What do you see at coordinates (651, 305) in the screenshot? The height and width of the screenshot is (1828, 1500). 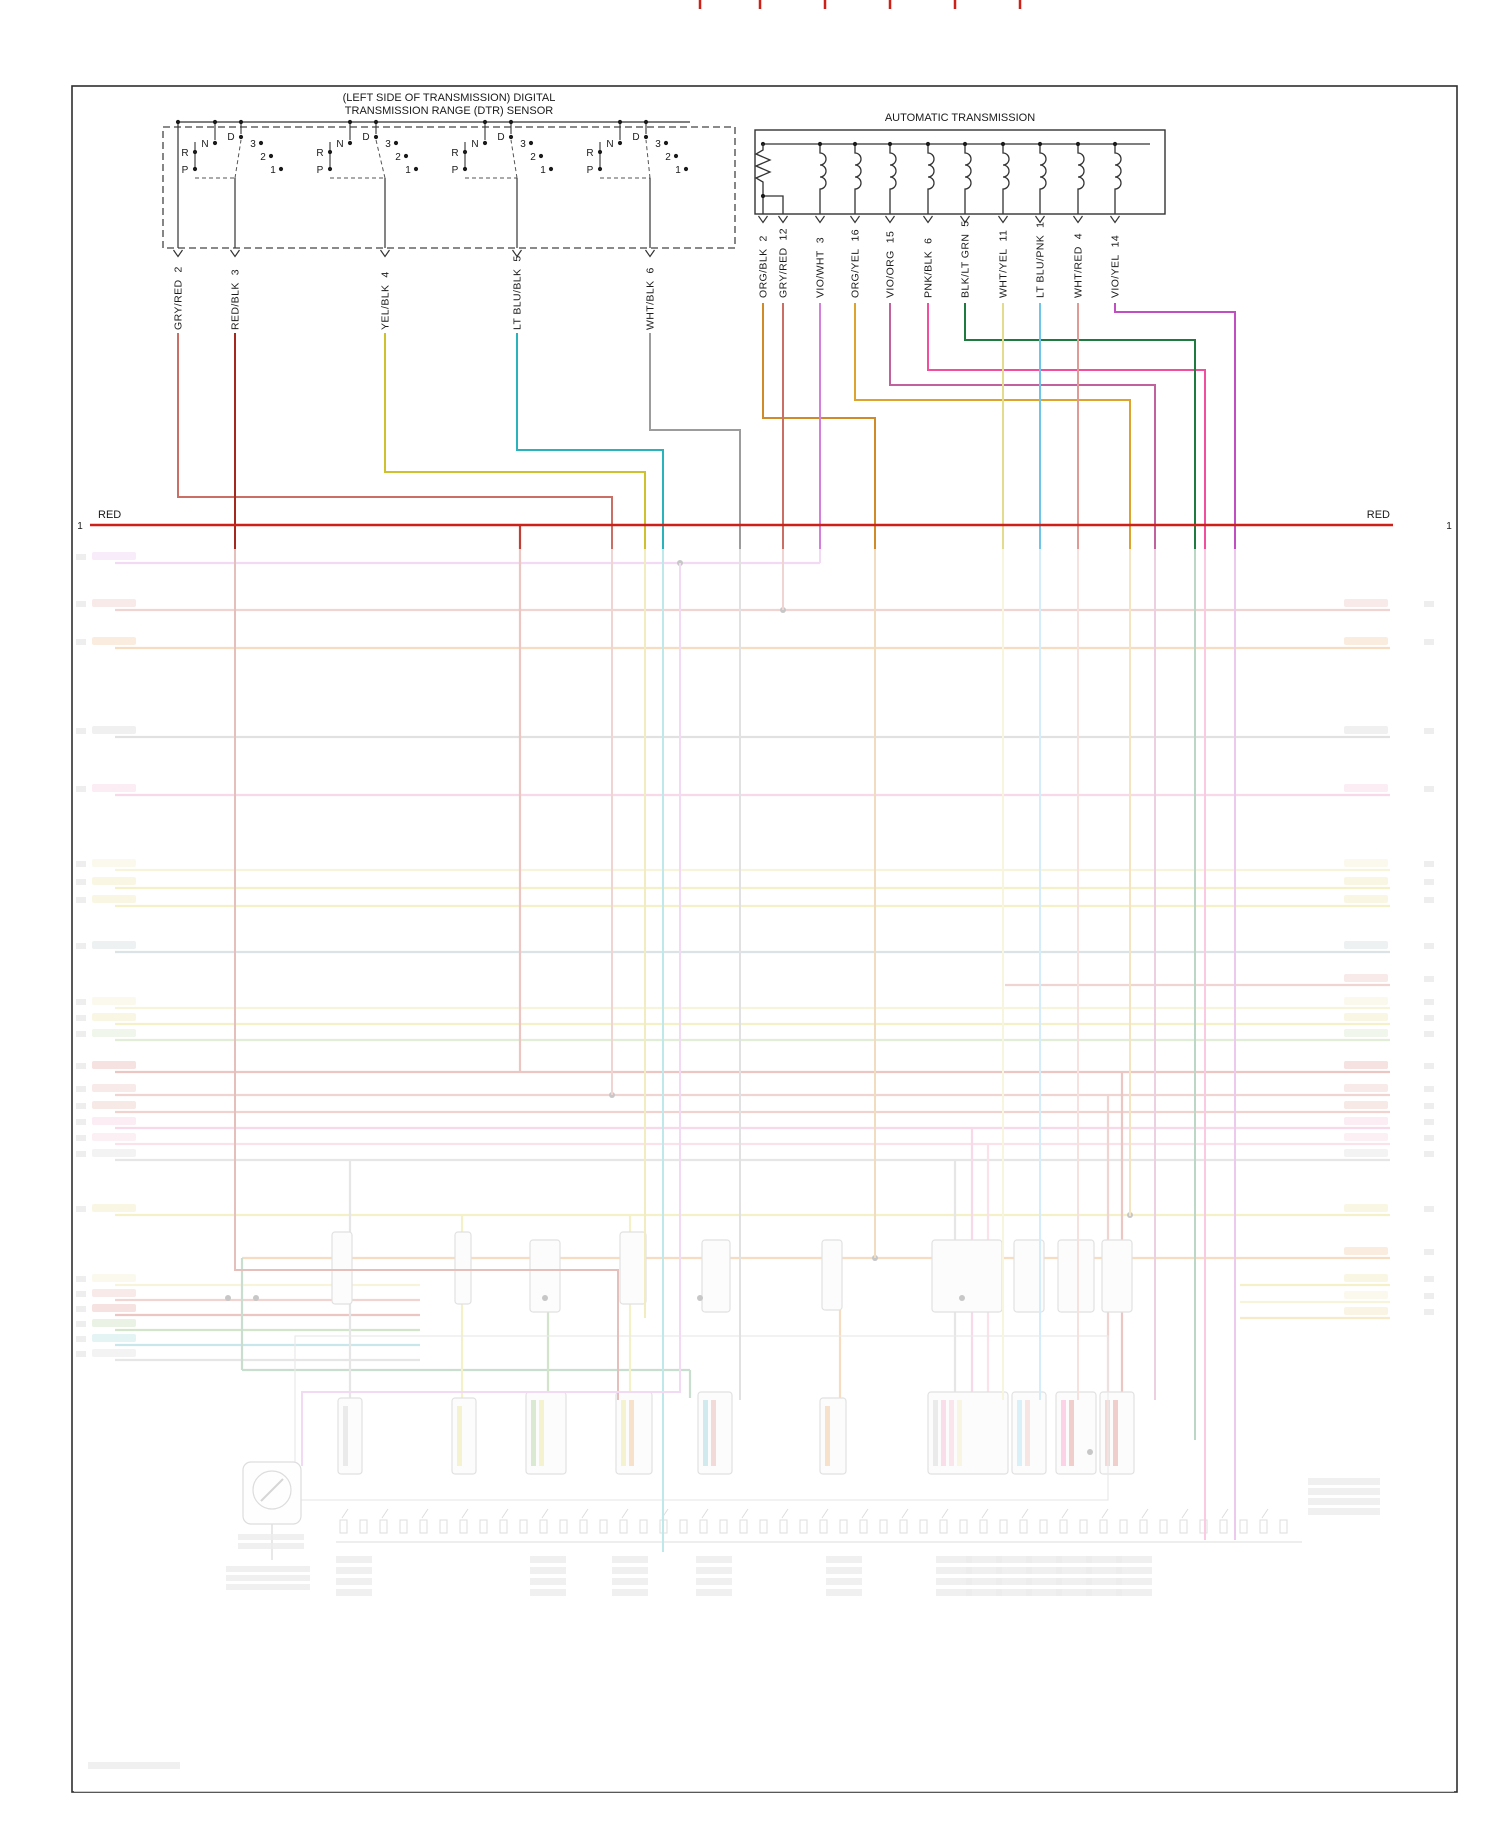 I see `wht-blk-6-label-text: WHT/BLK` at bounding box center [651, 305].